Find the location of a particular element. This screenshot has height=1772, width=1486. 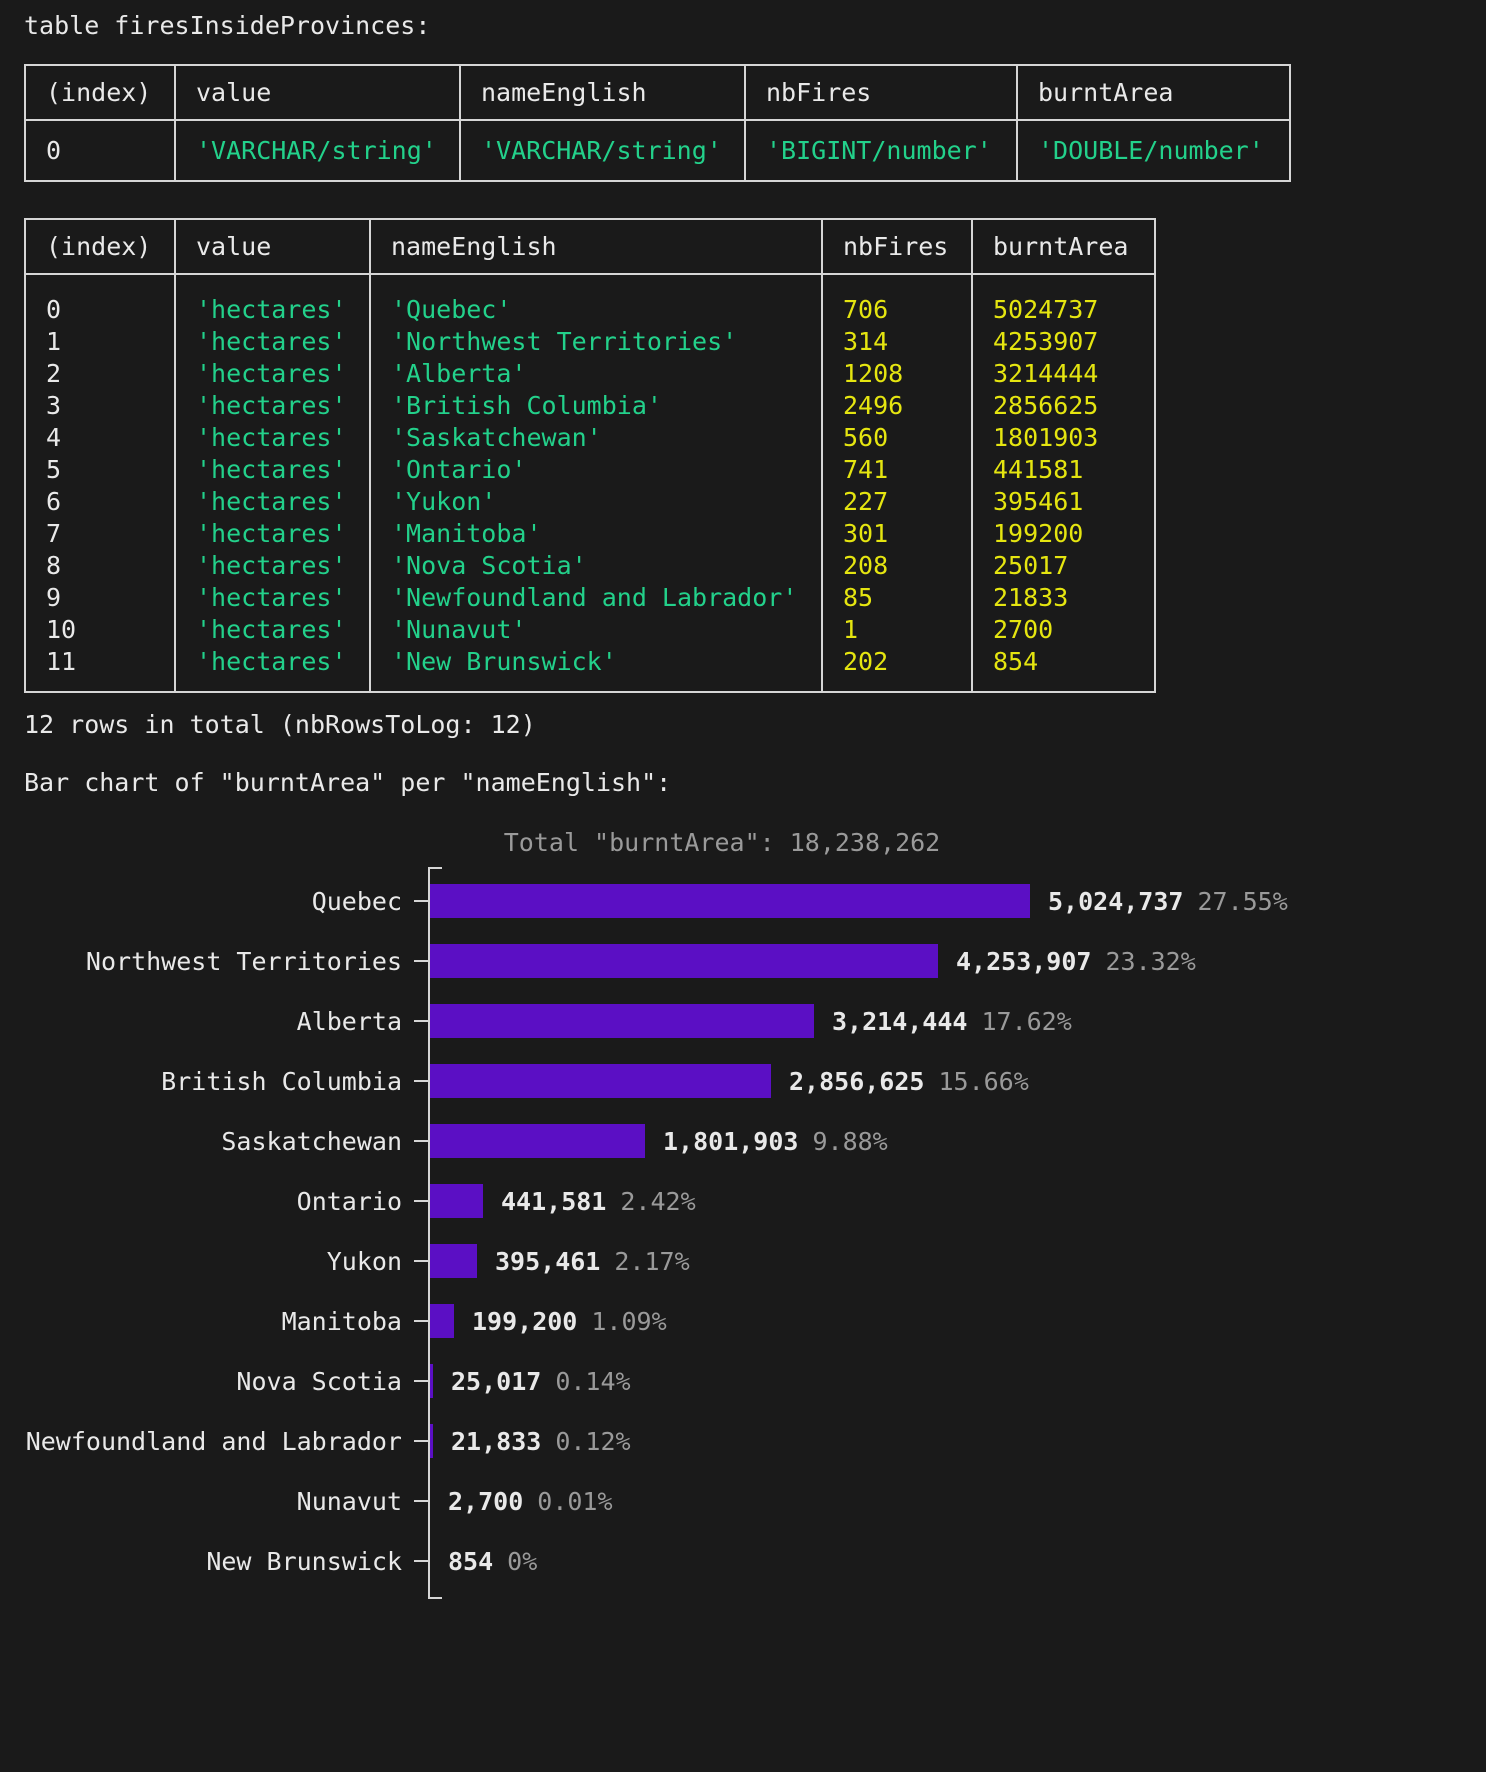

column-header: nbFires is located at coordinates (897, 246).